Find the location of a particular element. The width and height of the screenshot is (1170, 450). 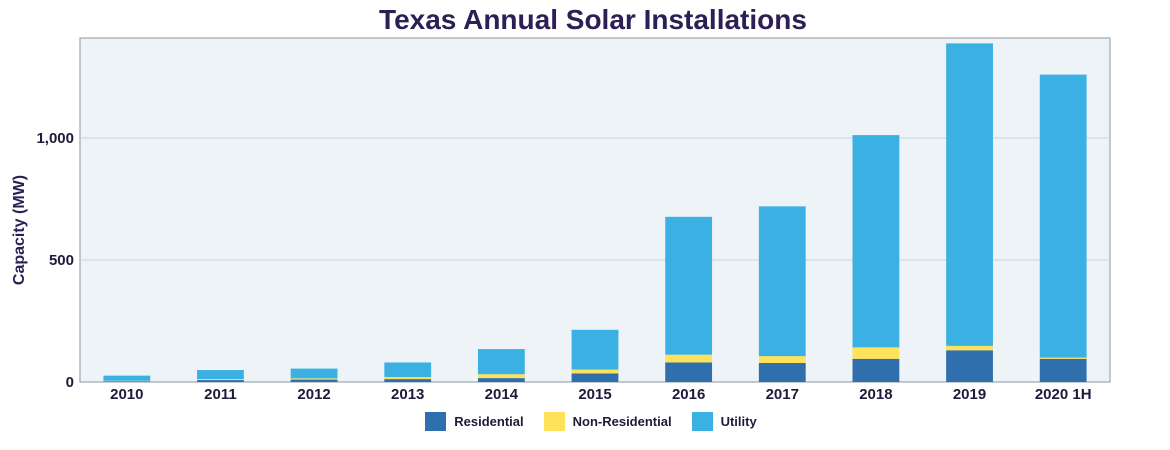

bar-residential-2015 is located at coordinates (595, 377).